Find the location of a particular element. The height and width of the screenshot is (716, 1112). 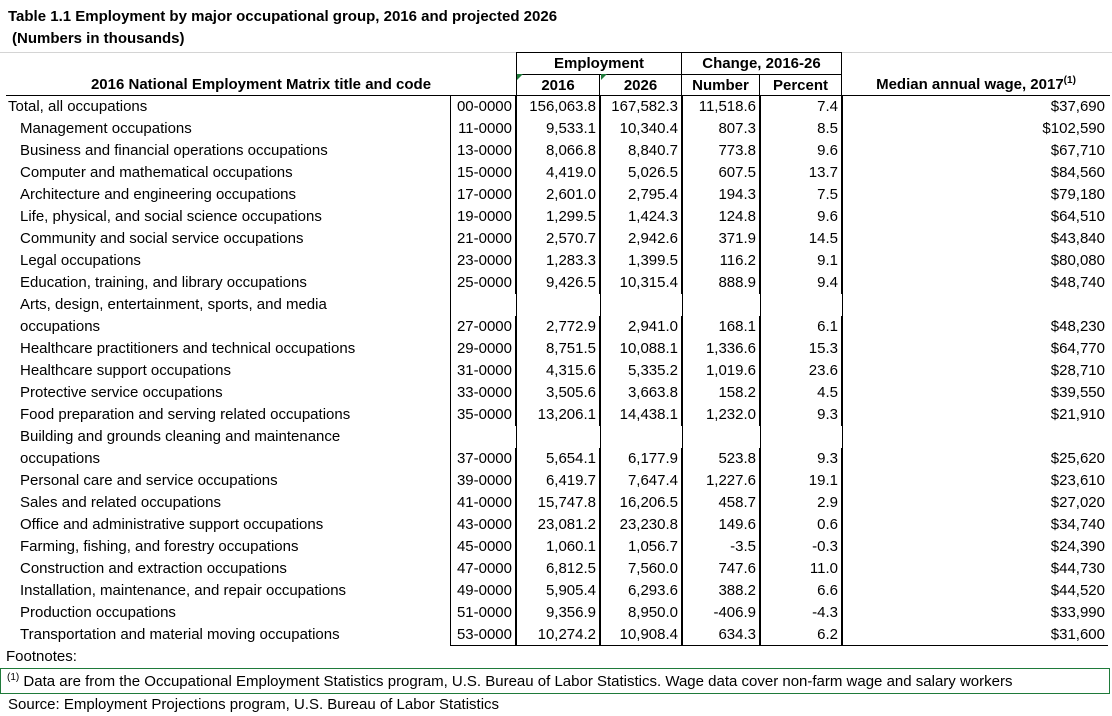

employment-2016: 8,066.8 is located at coordinates (558, 151).